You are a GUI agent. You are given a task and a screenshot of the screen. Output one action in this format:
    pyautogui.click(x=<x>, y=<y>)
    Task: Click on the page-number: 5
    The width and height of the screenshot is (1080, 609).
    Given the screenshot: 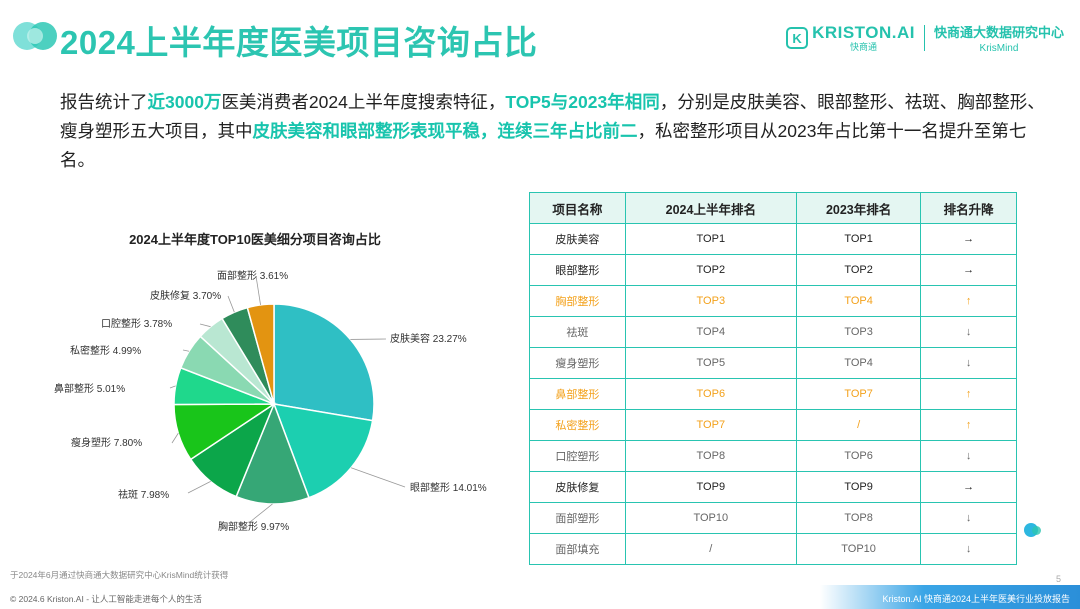 What is the action you would take?
    pyautogui.click(x=1059, y=579)
    